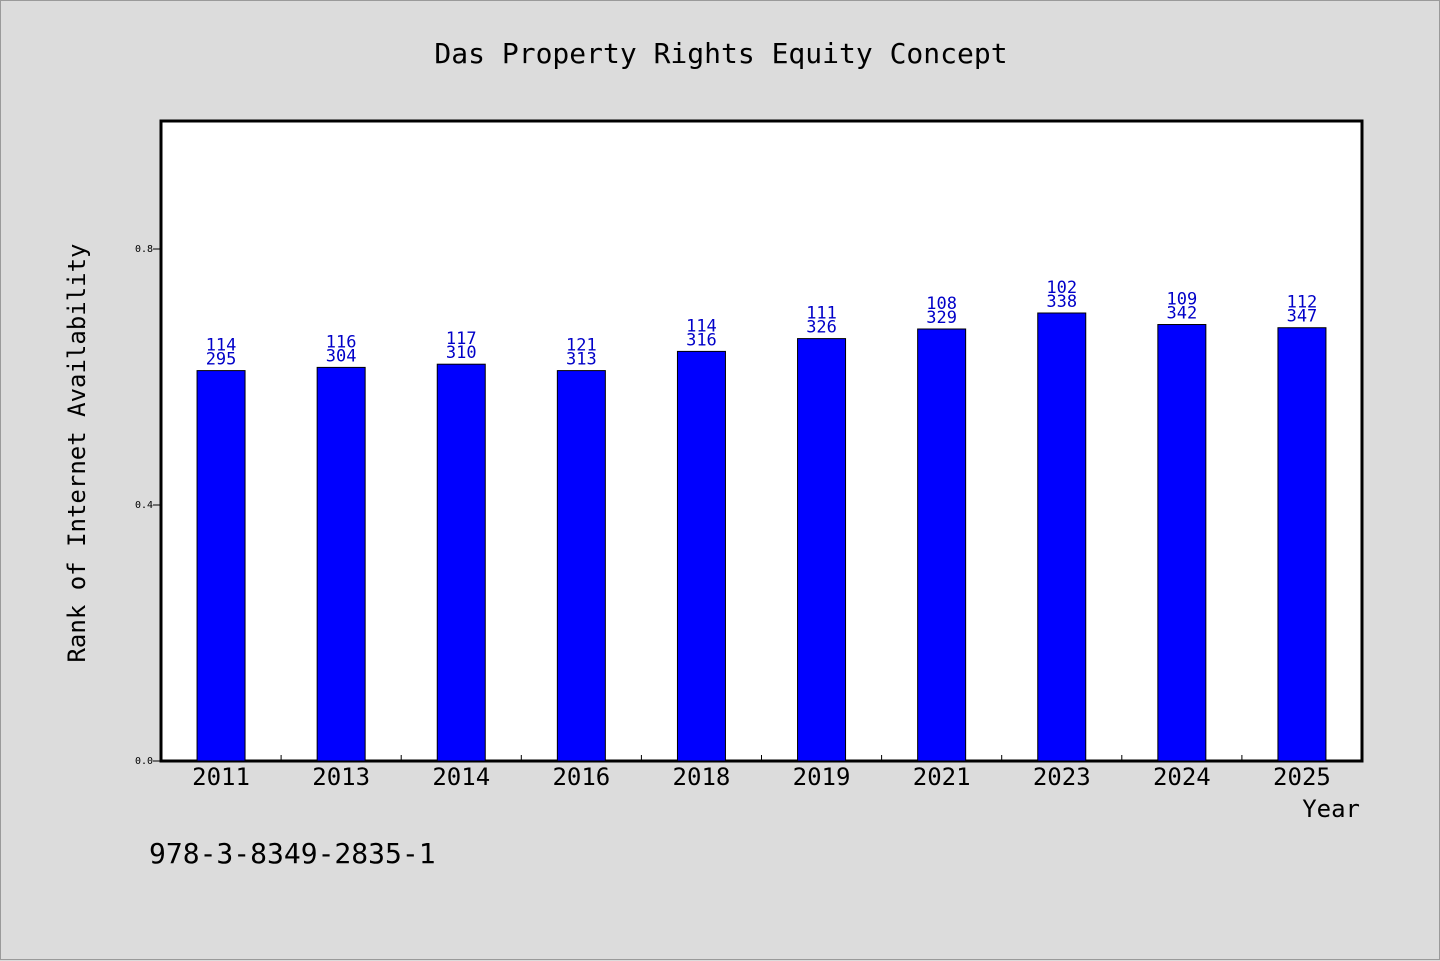  I want to click on data-label-top: 112, so click(1302, 303).